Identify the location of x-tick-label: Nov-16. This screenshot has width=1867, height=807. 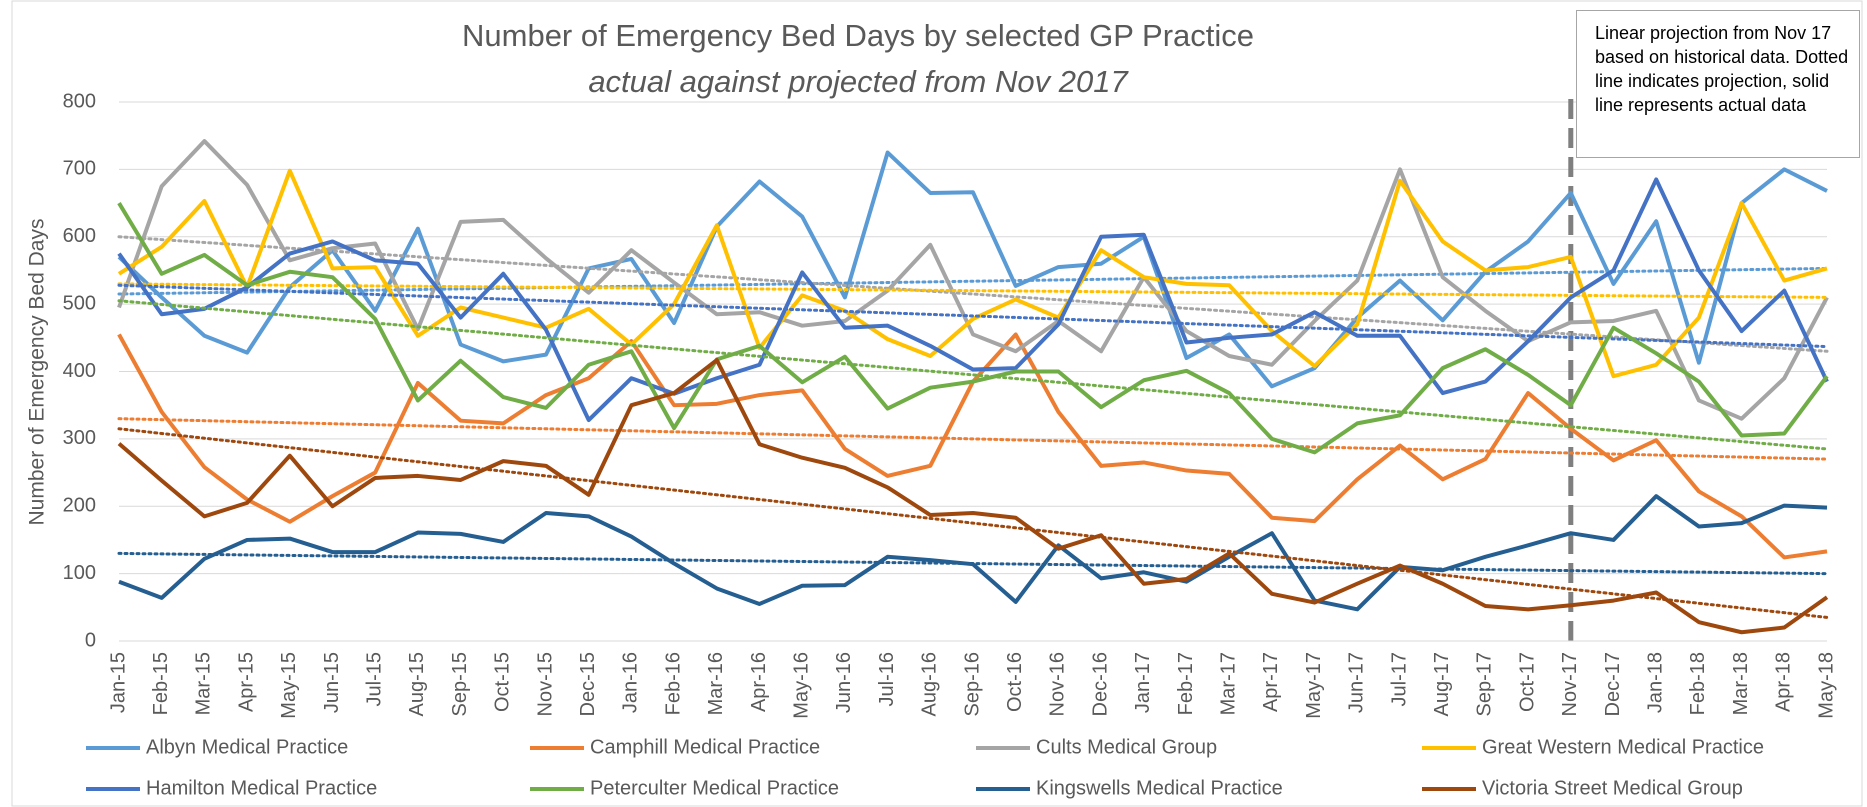
(1058, 684).